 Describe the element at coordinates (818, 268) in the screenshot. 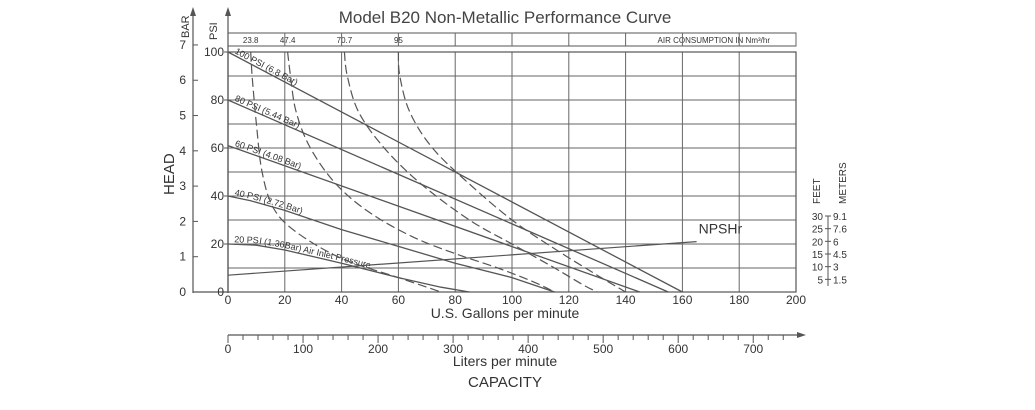

I see `feet-tick-label: 10` at that location.